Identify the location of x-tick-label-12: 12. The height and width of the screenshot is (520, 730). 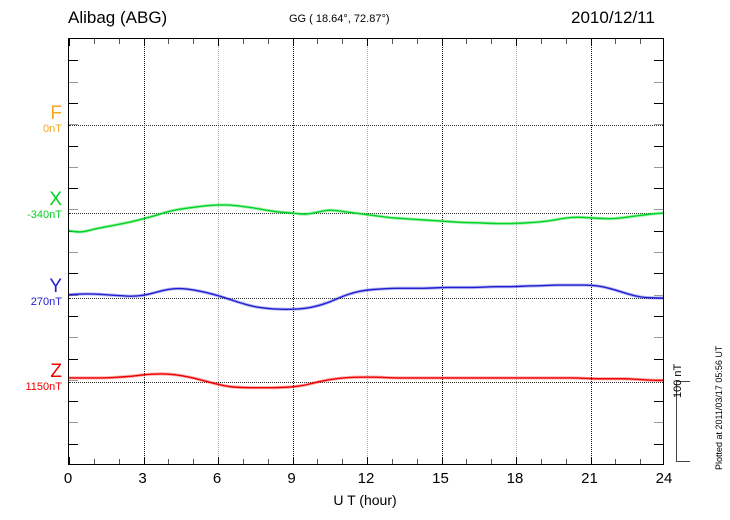
(366, 478).